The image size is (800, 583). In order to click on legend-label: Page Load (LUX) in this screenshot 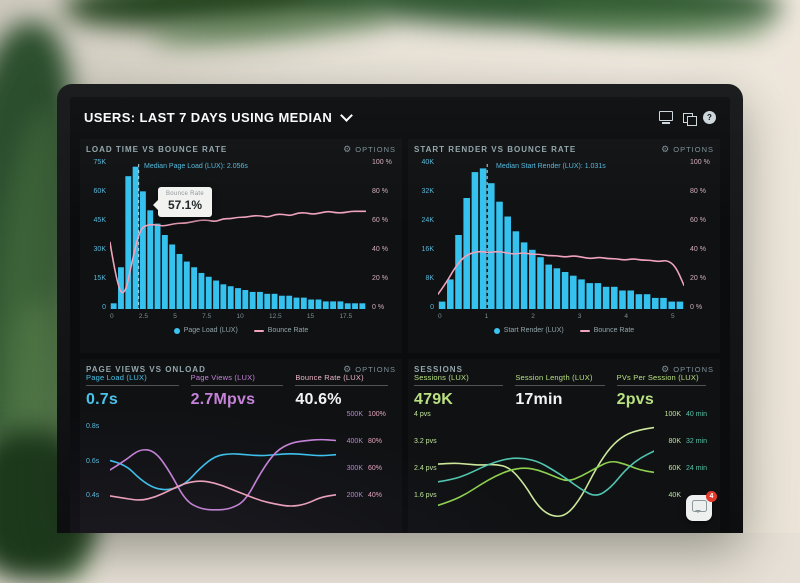, I will do `click(210, 330)`.